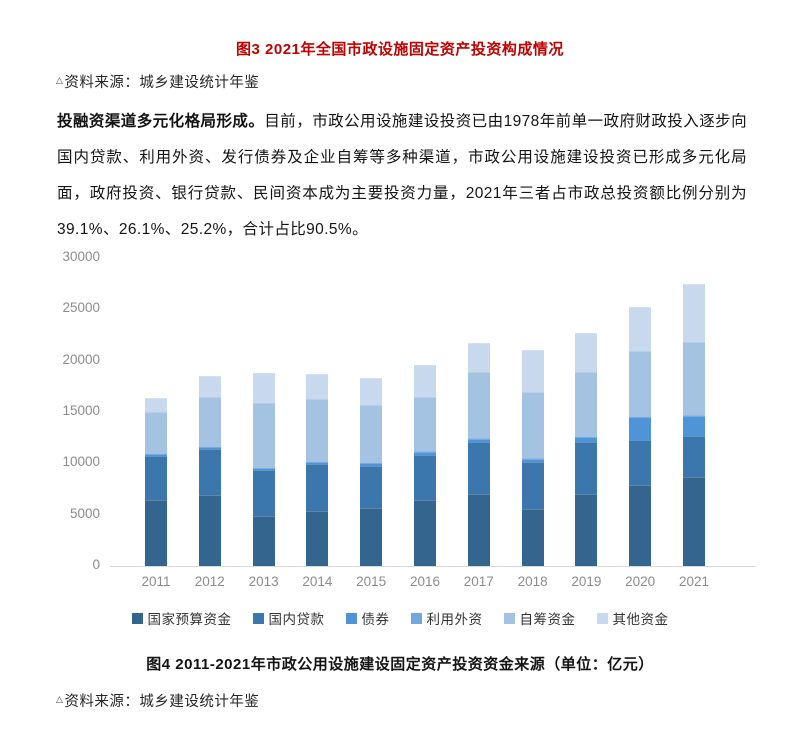  What do you see at coordinates (263, 581) in the screenshot?
I see `x-axis-label: 2013` at bounding box center [263, 581].